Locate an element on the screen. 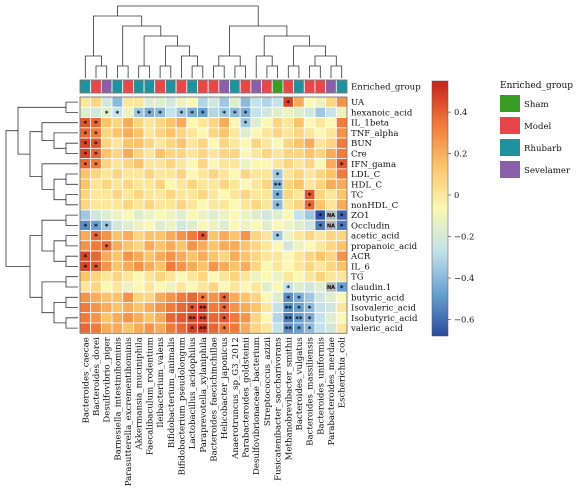 This screenshot has height=504, width=576. column-label: Barnesiella_intestinihominis is located at coordinates (118, 398).